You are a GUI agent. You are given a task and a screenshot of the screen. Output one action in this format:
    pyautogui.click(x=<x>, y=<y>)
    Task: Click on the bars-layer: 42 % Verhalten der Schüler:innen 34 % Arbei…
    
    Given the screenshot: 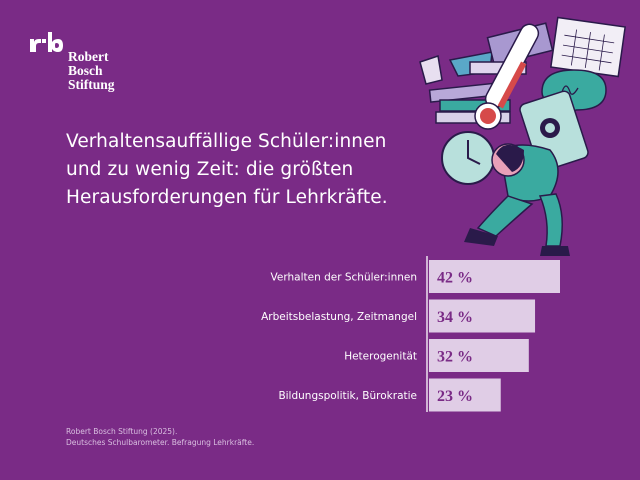 What is the action you would take?
    pyautogui.click(x=410, y=336)
    